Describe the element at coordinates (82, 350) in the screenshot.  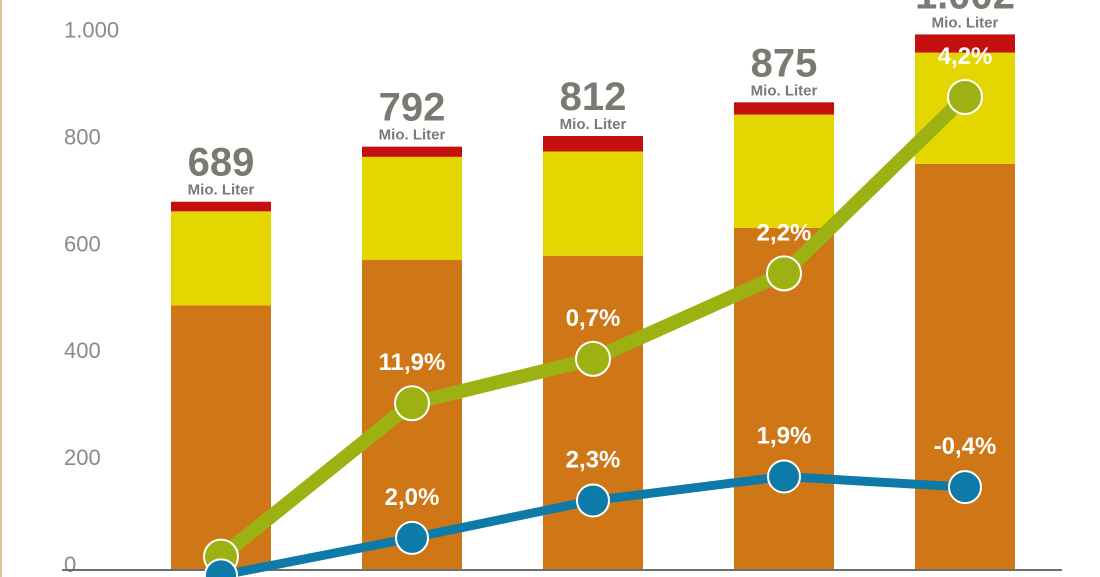
I see `y-tick-label: 400` at that location.